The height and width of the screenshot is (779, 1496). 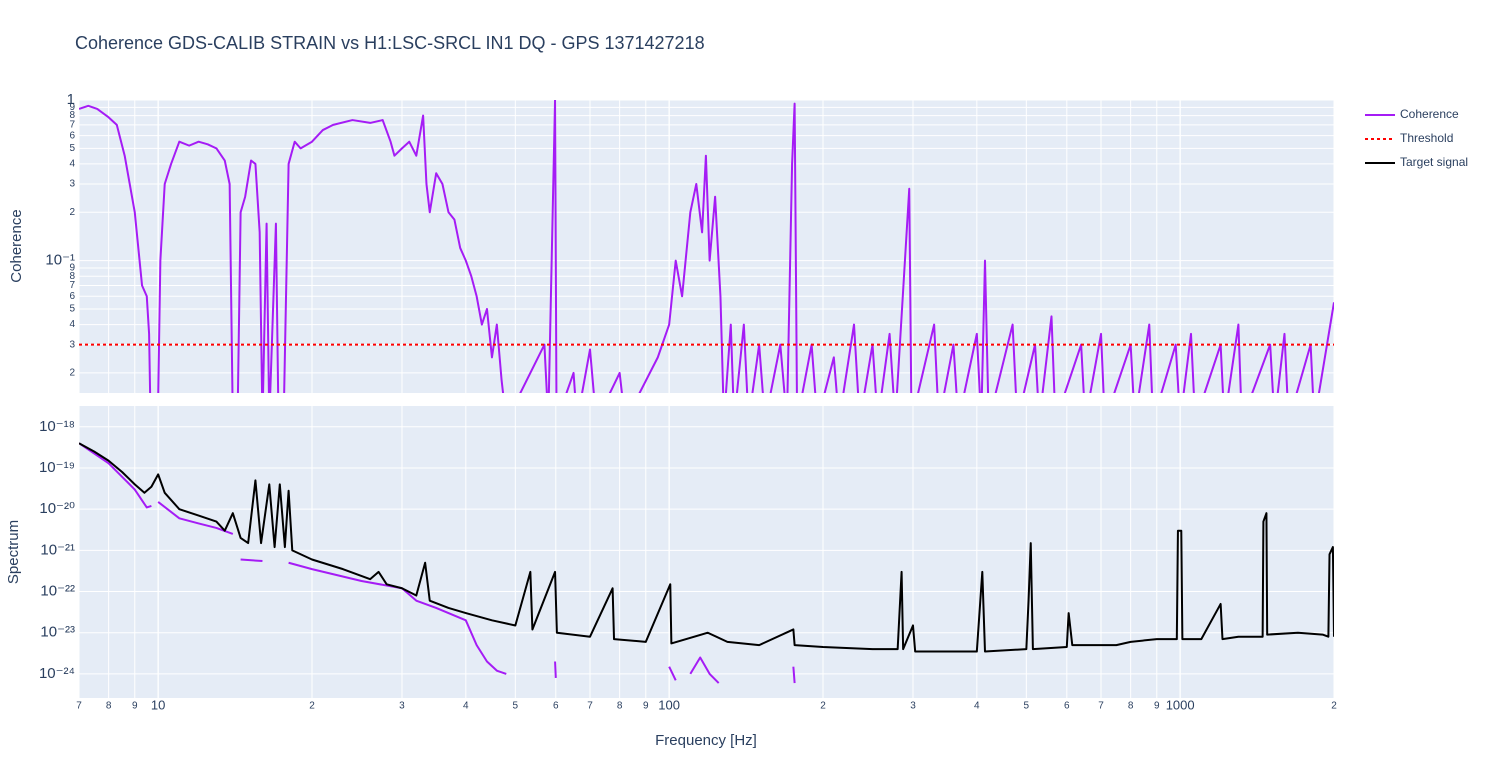 I want to click on y-tick-label: 10⁻²¹, so click(x=57, y=549).